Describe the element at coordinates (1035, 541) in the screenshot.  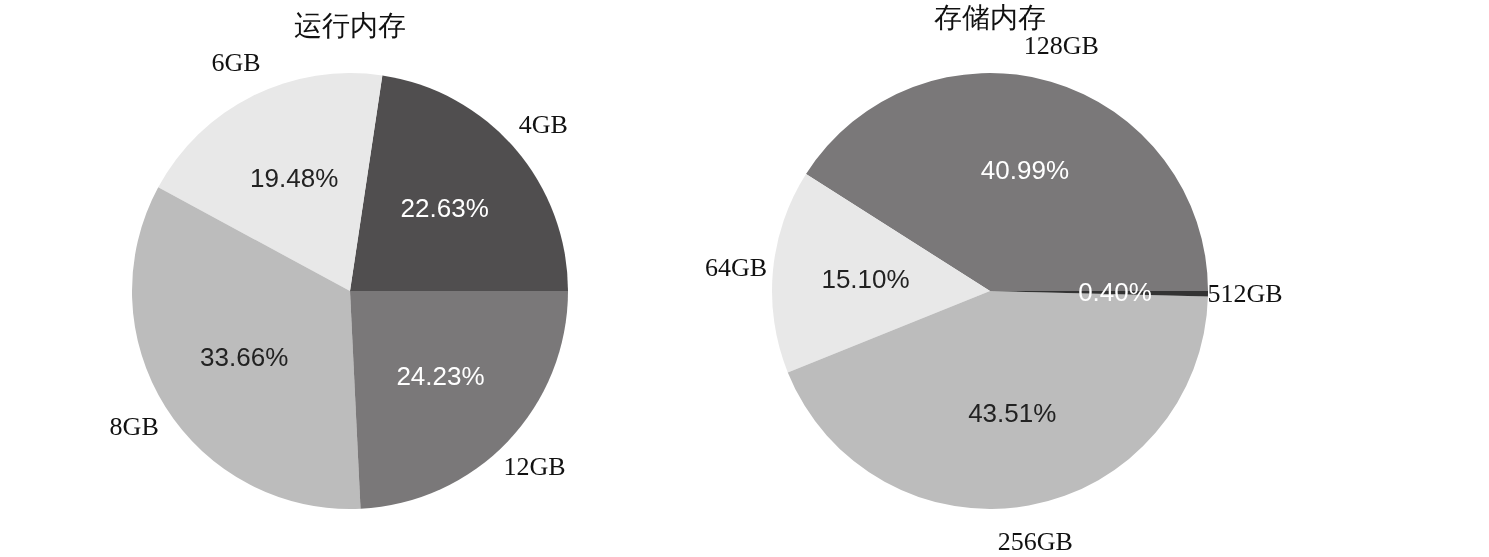
I see `slice-label: 256GB` at that location.